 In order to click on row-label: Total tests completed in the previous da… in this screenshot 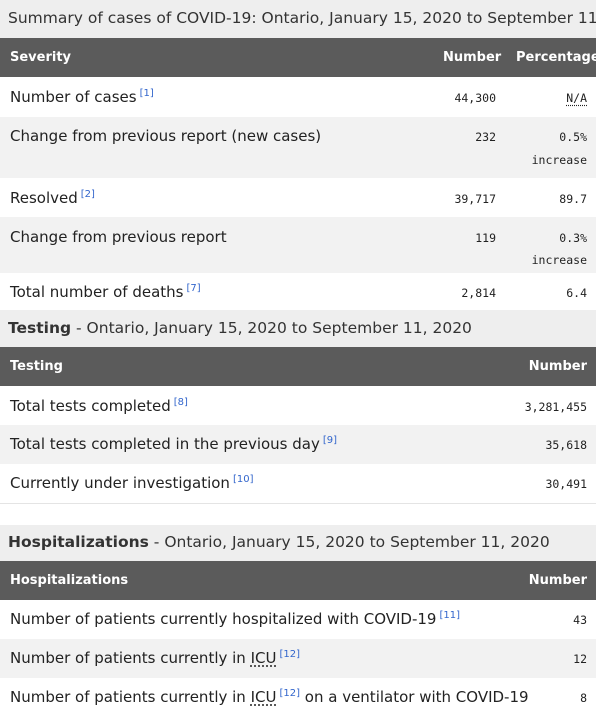, I will do `click(173, 444)`.